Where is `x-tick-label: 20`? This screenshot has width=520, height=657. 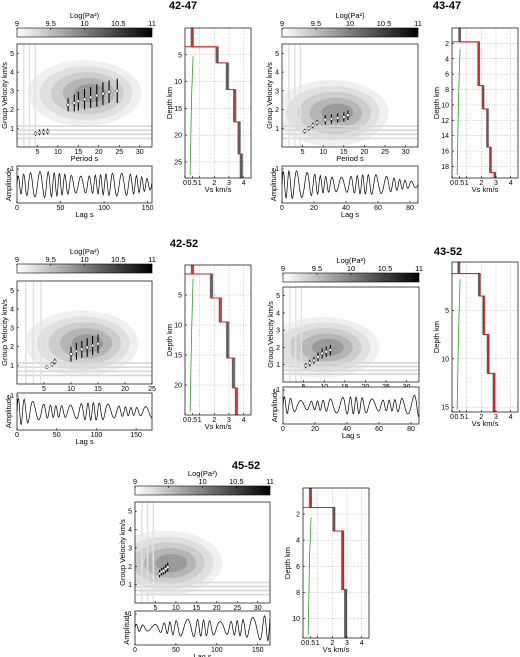 x-tick-label: 20 is located at coordinates (315, 429).